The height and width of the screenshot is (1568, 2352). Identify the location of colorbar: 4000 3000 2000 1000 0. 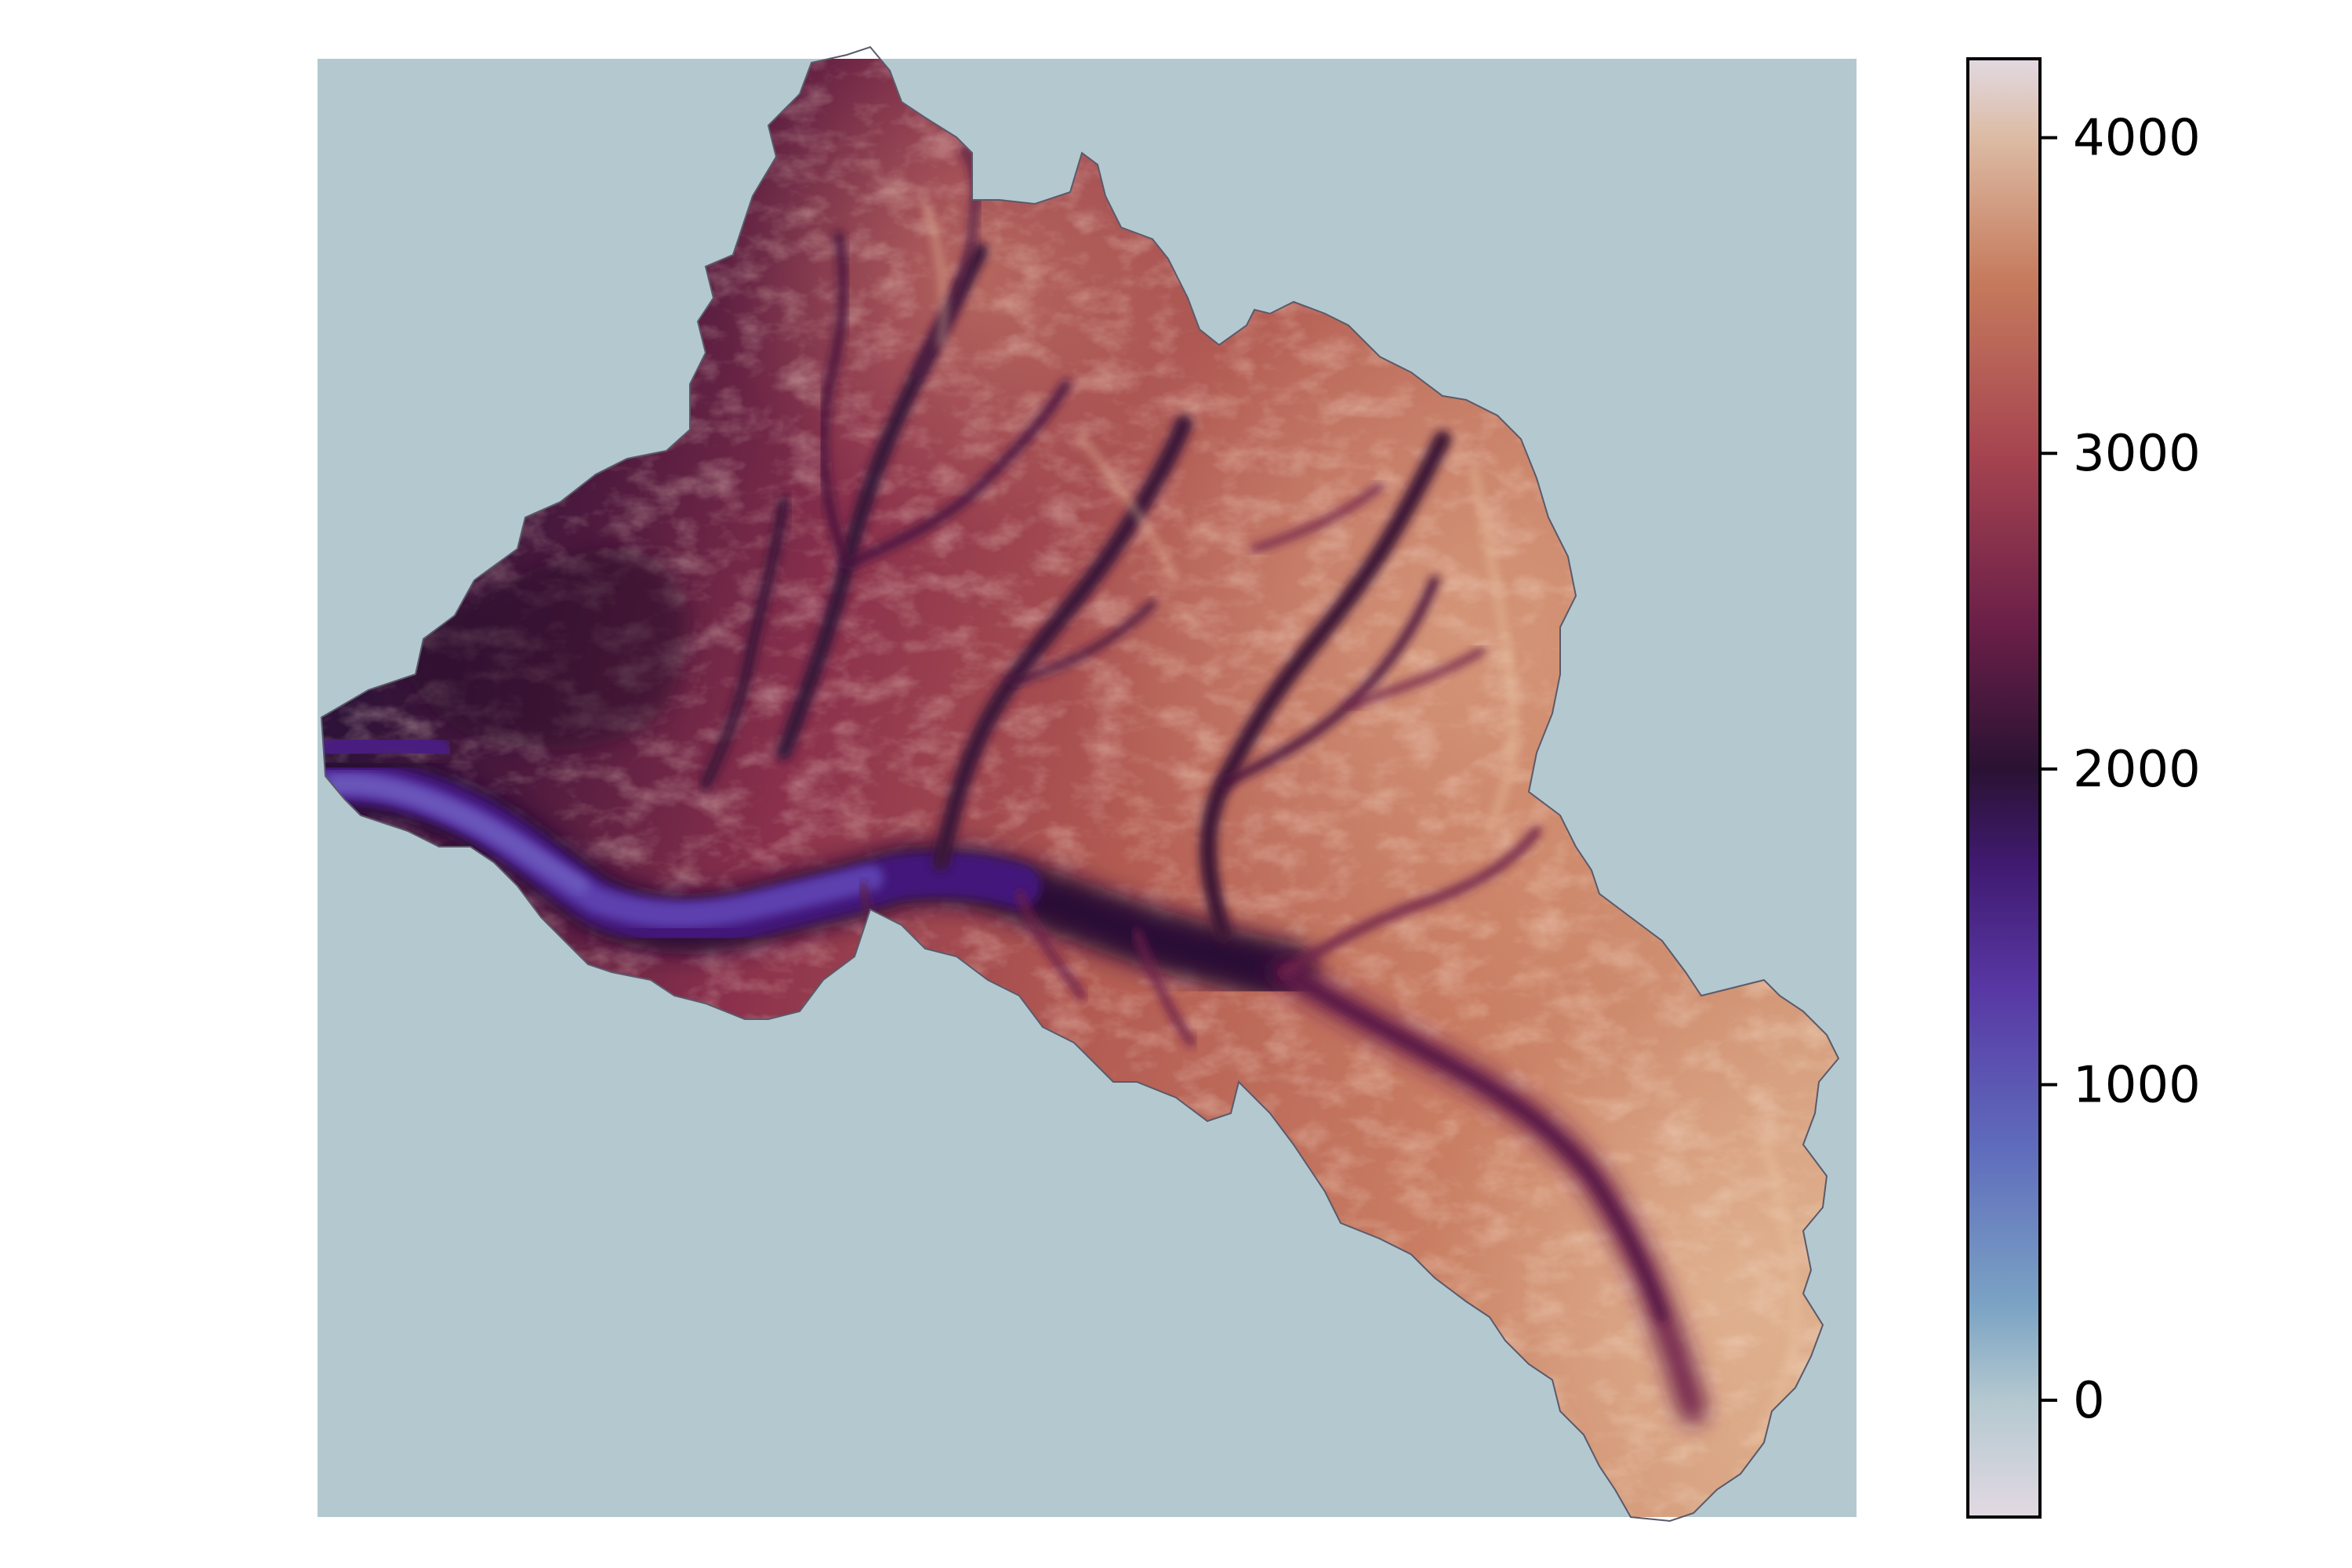
(2083, 788).